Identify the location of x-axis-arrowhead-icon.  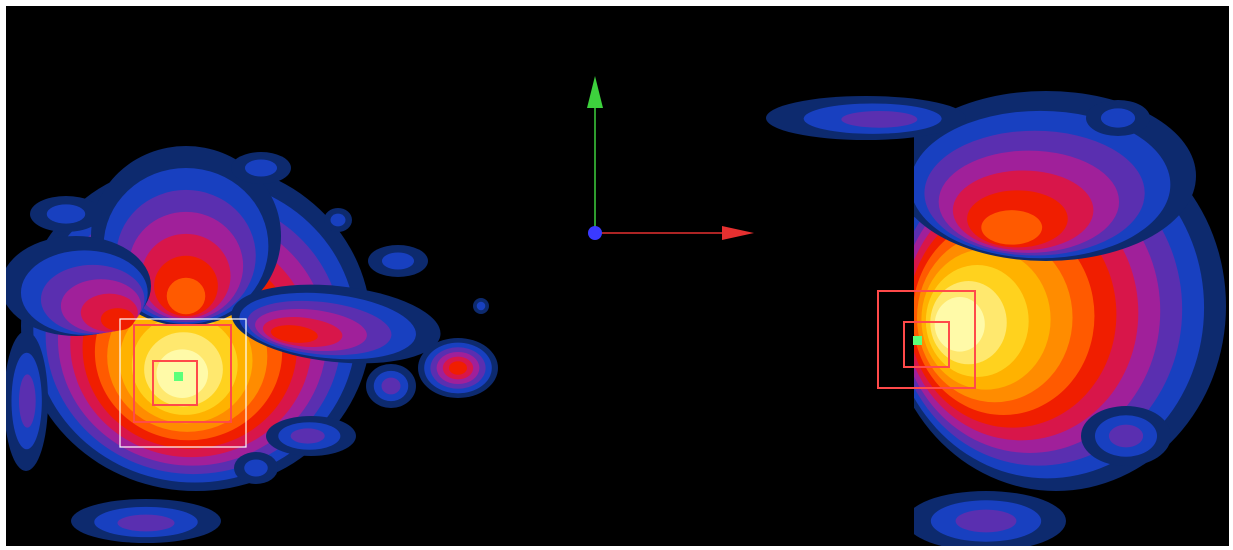
(738, 233).